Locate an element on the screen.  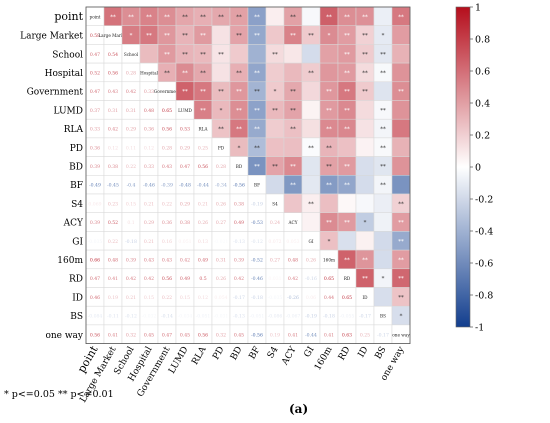
row-label: BS is located at coordinates (76, 317).